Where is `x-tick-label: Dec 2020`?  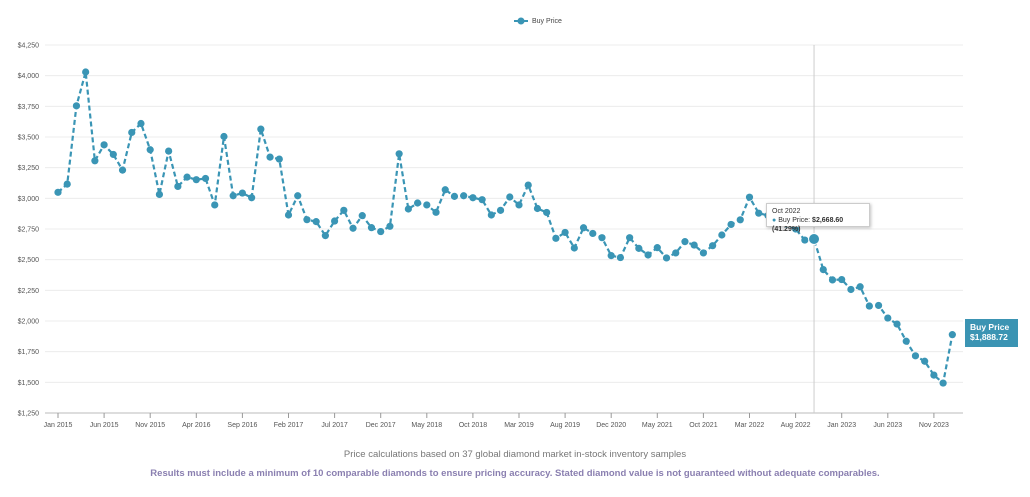
x-tick-label: Dec 2020 is located at coordinates (611, 425).